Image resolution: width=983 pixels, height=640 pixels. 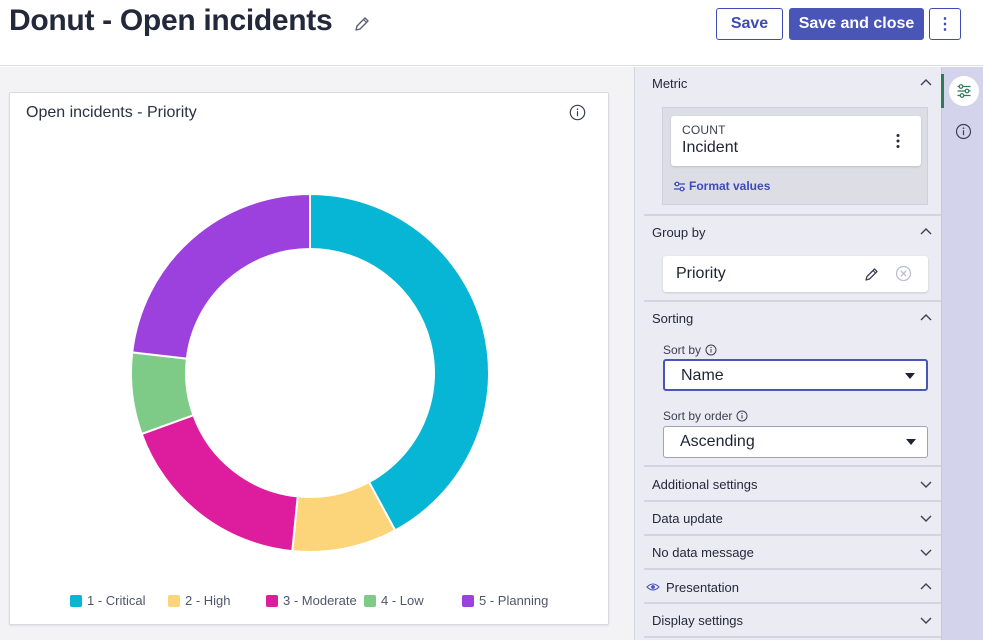 What do you see at coordinates (670, 83) in the screenshot?
I see `section-metric-label: Metric` at bounding box center [670, 83].